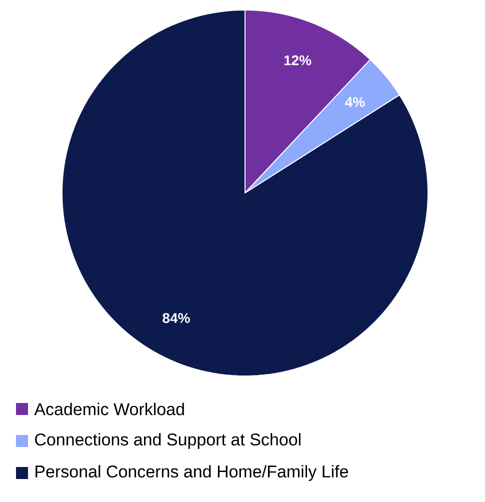  Describe the element at coordinates (167, 441) in the screenshot. I see `legend-label: Connections and Support at School` at that location.